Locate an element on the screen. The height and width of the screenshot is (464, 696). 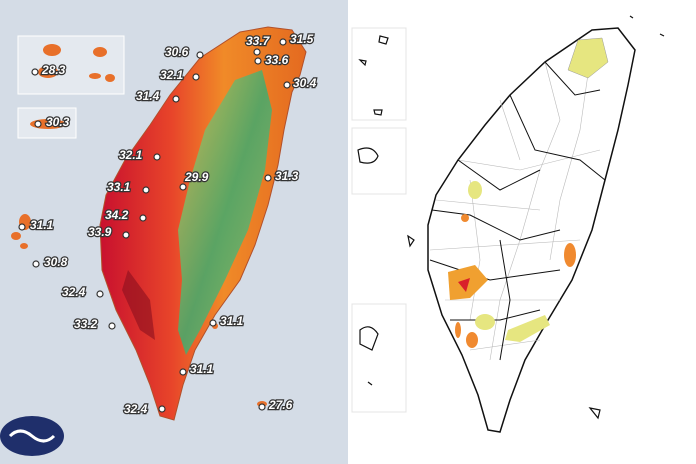
temp-label: 30.4 is located at coordinates (305, 83).